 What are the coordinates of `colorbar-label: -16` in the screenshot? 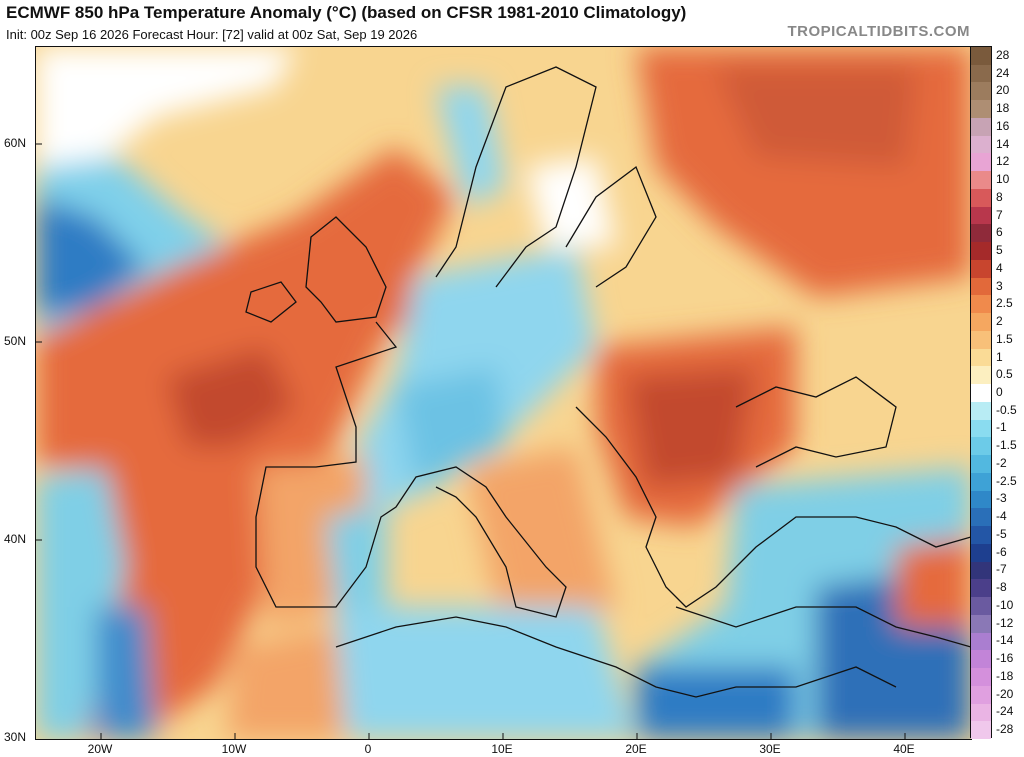 It's located at (1005, 658).